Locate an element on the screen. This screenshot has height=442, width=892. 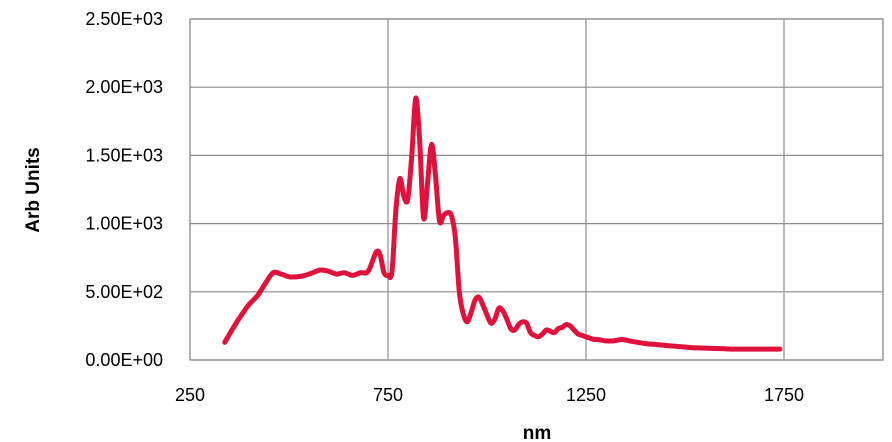
y-tick-label: 1.00E+03 is located at coordinates (124, 224).